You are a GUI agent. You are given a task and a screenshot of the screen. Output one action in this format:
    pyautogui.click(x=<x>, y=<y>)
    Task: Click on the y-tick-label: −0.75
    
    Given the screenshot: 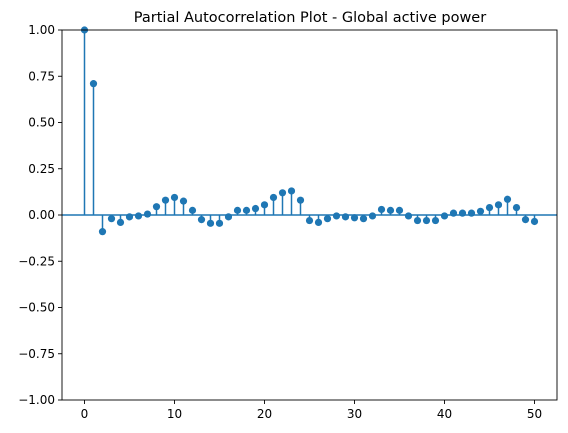 What is the action you would take?
    pyautogui.click(x=36, y=354)
    